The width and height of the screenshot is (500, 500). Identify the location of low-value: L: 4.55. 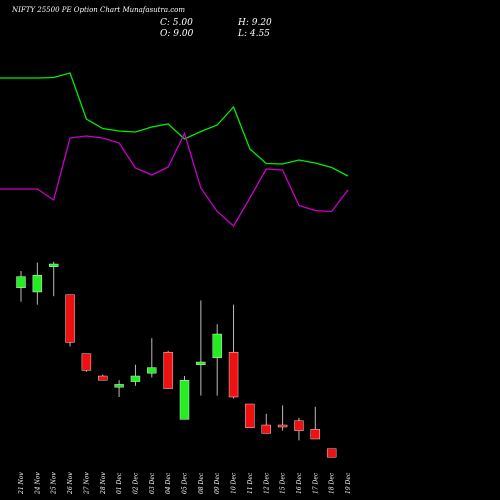
(254, 34).